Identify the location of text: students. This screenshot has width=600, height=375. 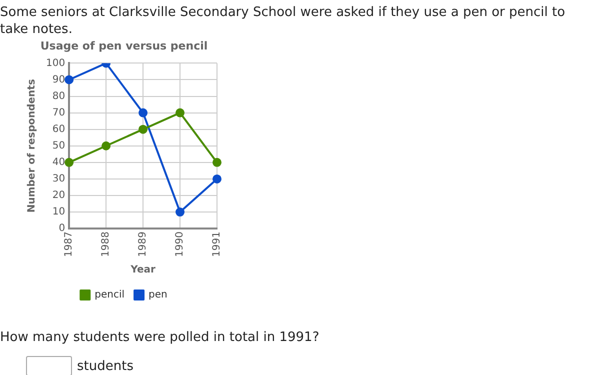
(105, 366).